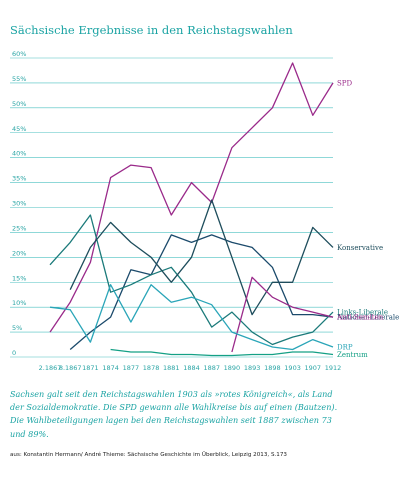  I want to click on y-tick-label: 30%, so click(19, 204).